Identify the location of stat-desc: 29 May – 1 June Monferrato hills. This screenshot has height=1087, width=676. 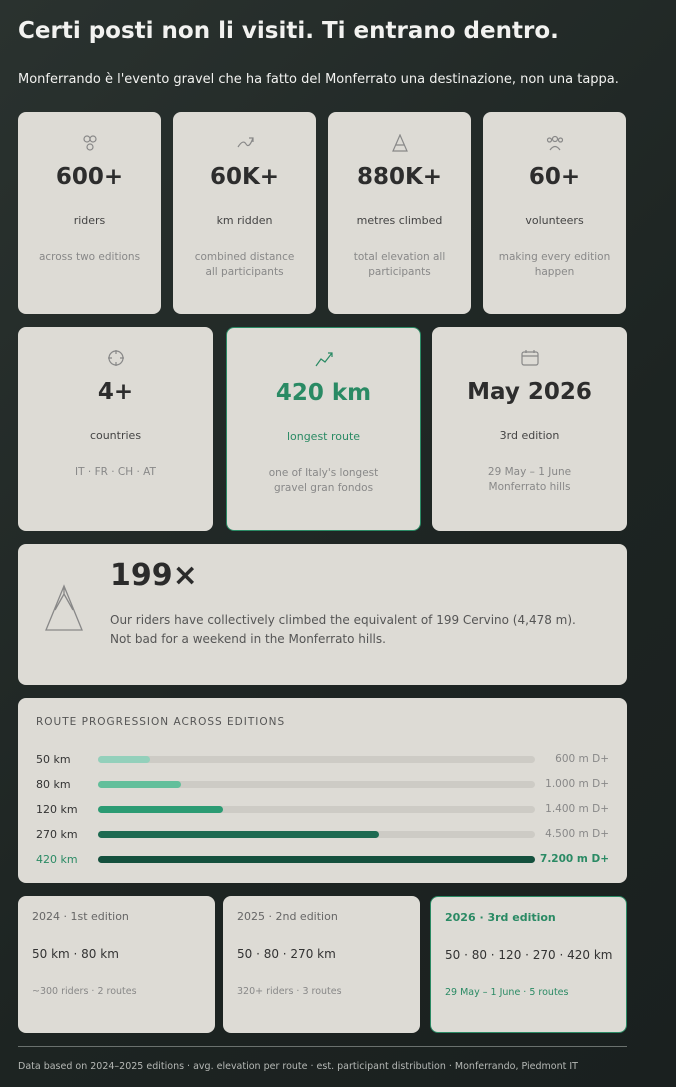
(529, 479).